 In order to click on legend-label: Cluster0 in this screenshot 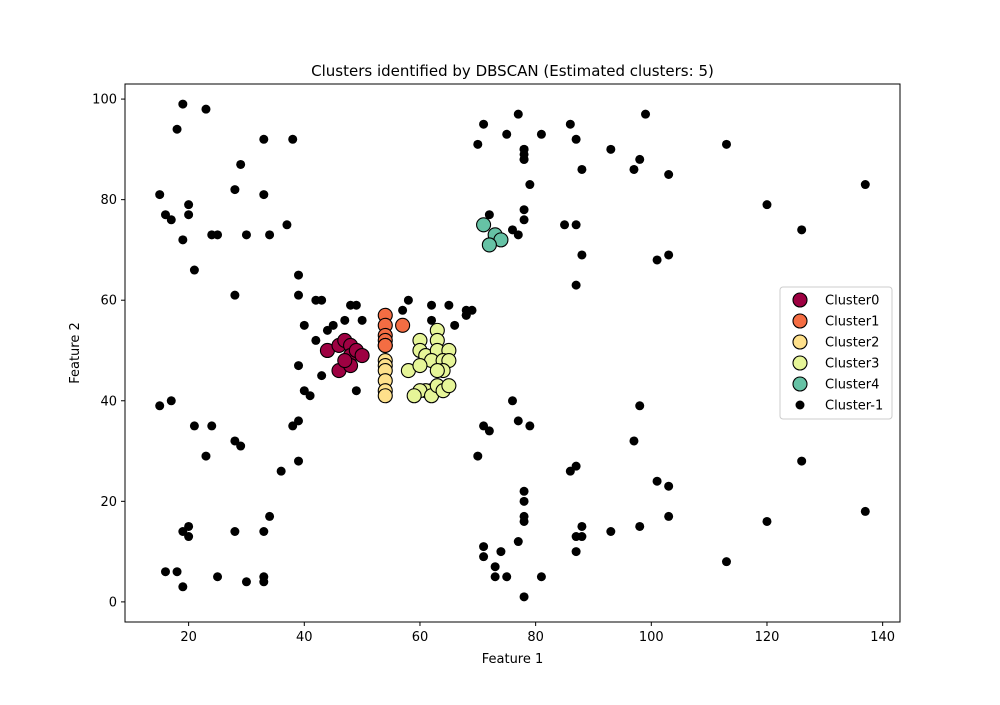, I will do `click(852, 301)`.